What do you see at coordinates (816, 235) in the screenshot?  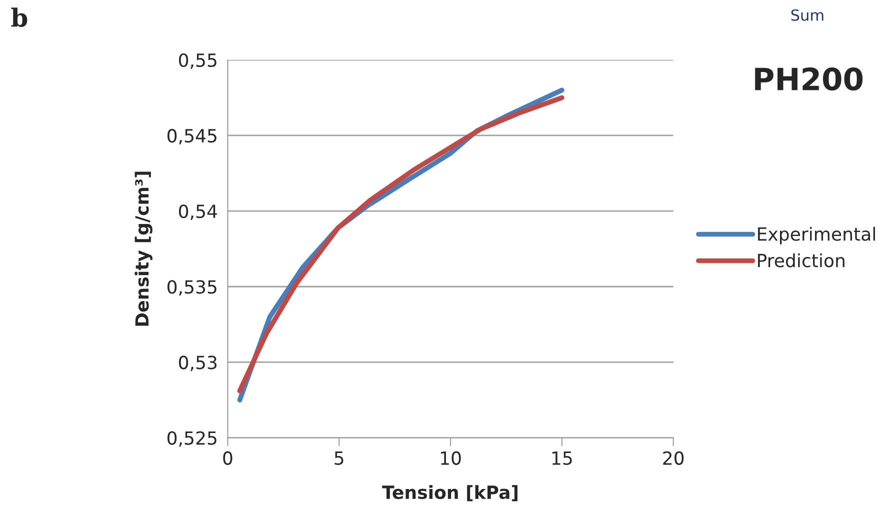 I see `legend-label: Experimental` at bounding box center [816, 235].